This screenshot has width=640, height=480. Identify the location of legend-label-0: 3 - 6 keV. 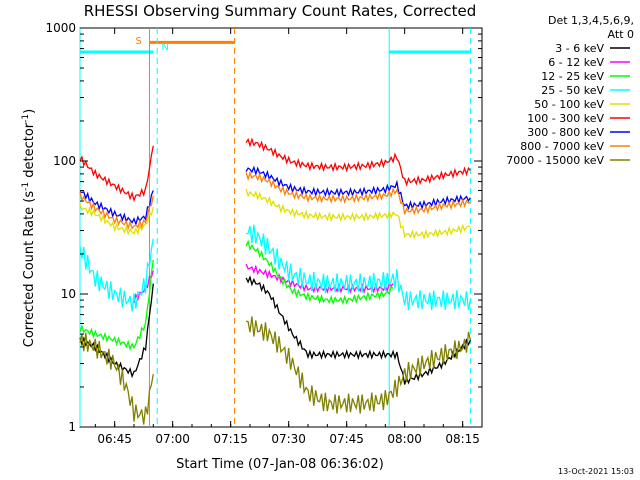
(579, 48).